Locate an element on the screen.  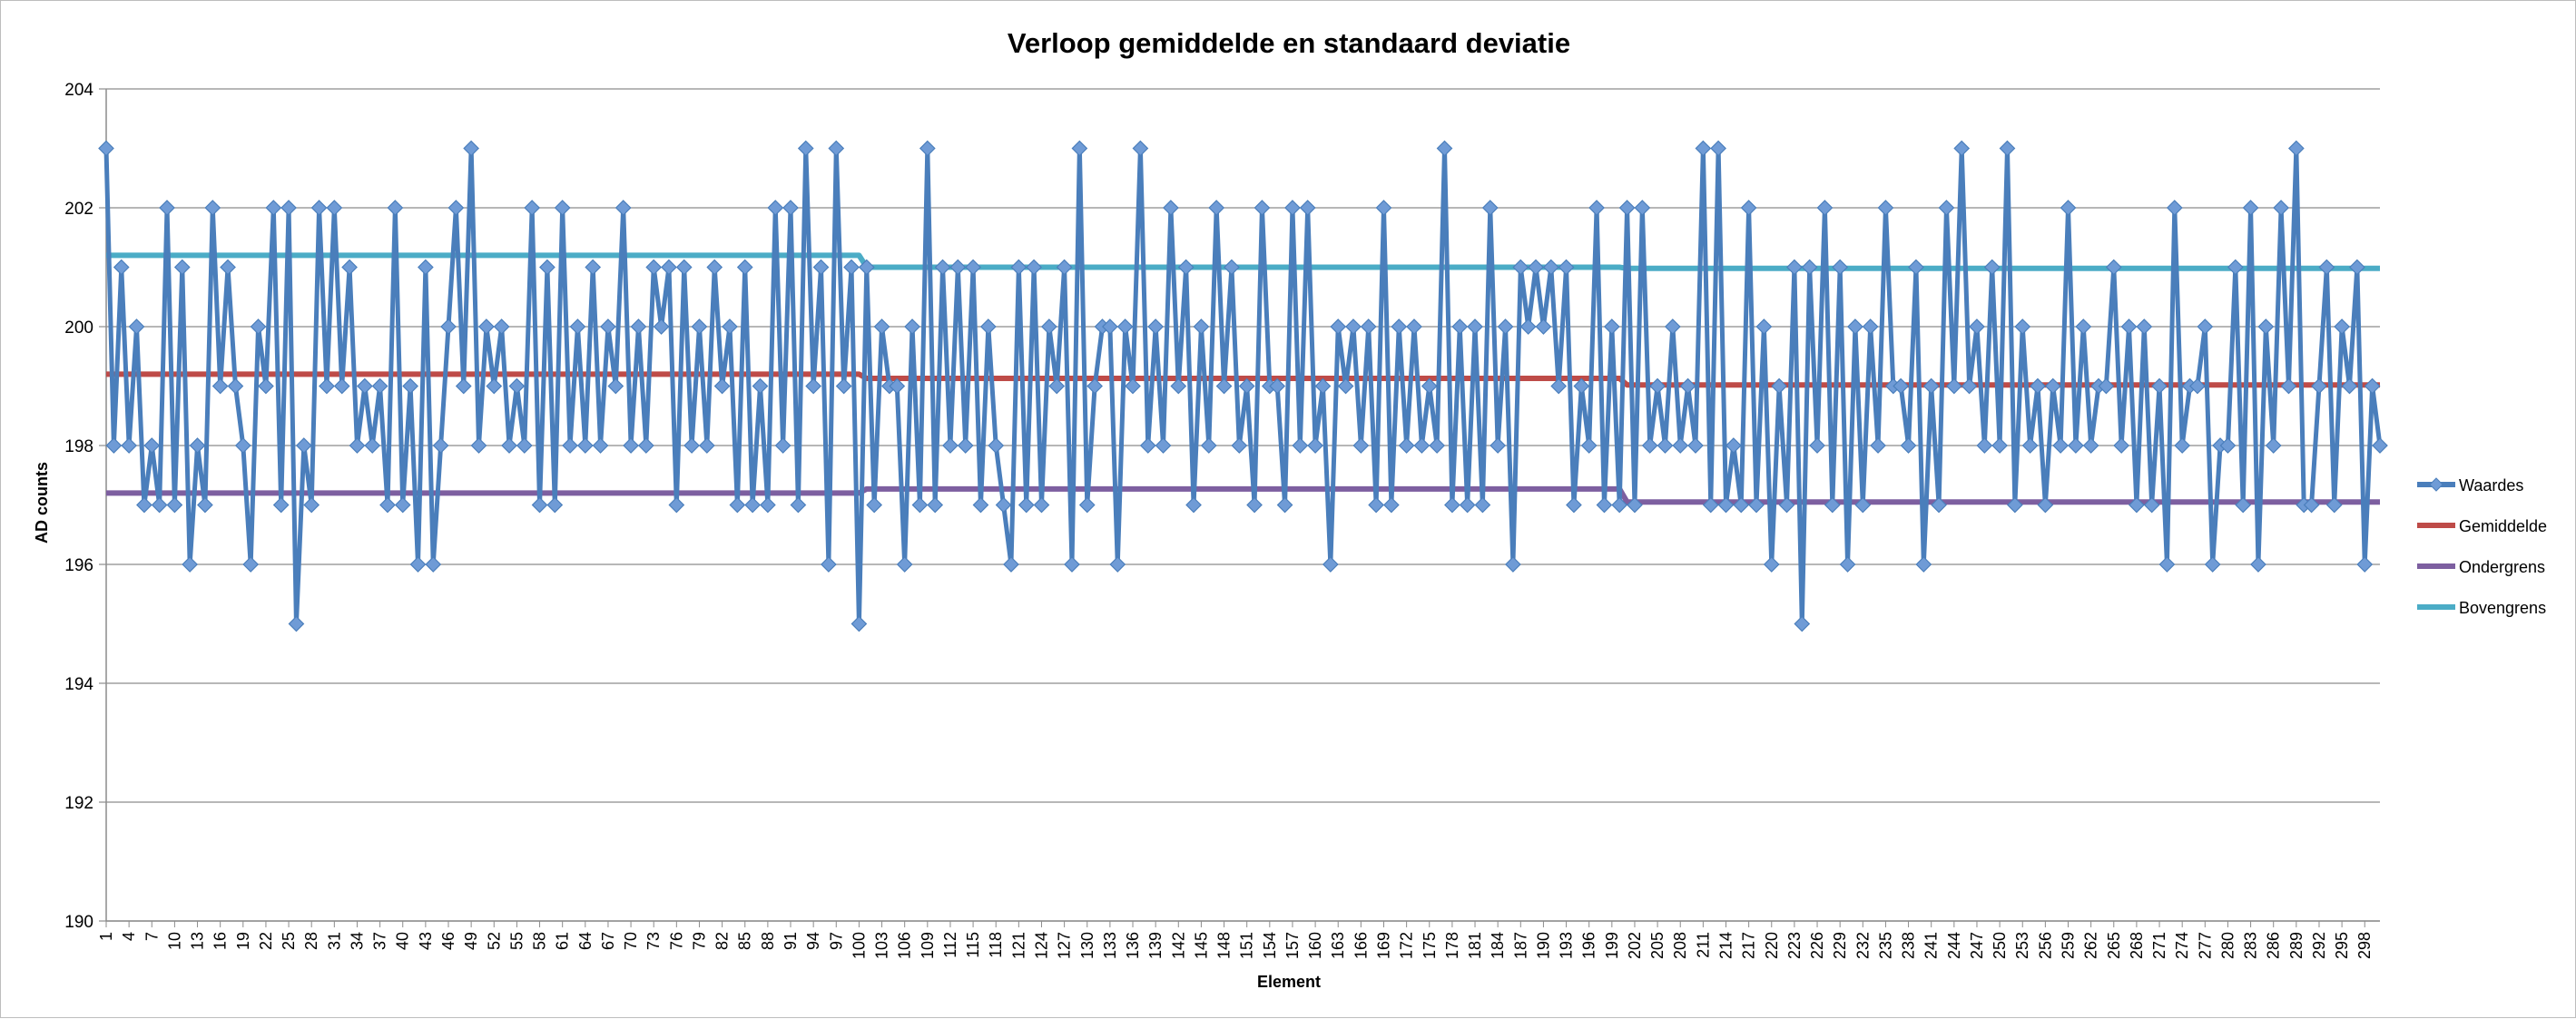
x-tick-label: 259 is located at coordinates (2069, 946).